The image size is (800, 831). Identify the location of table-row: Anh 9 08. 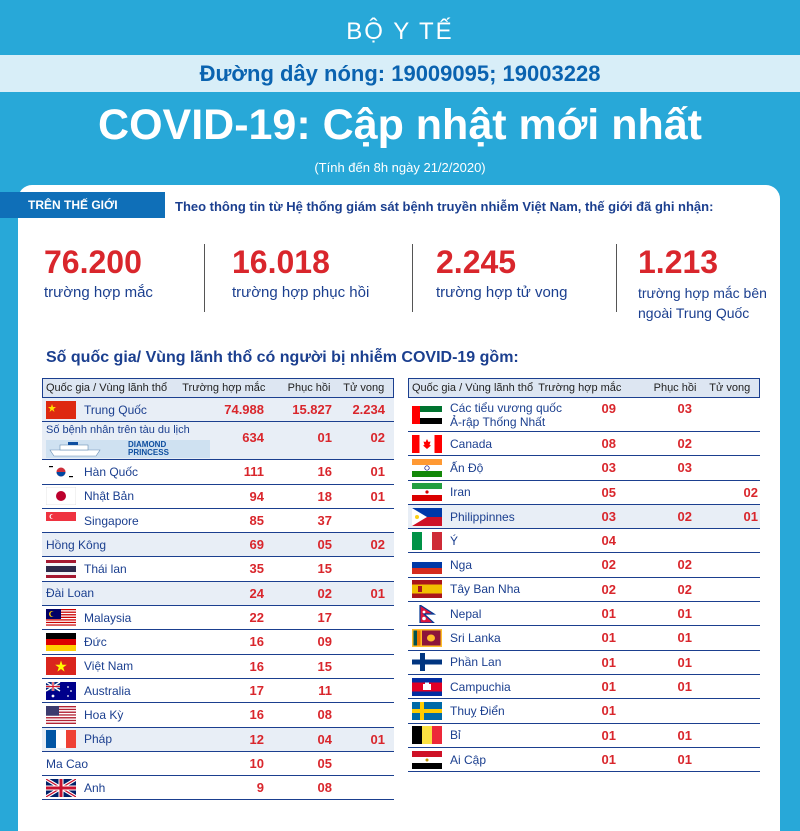
(218, 788).